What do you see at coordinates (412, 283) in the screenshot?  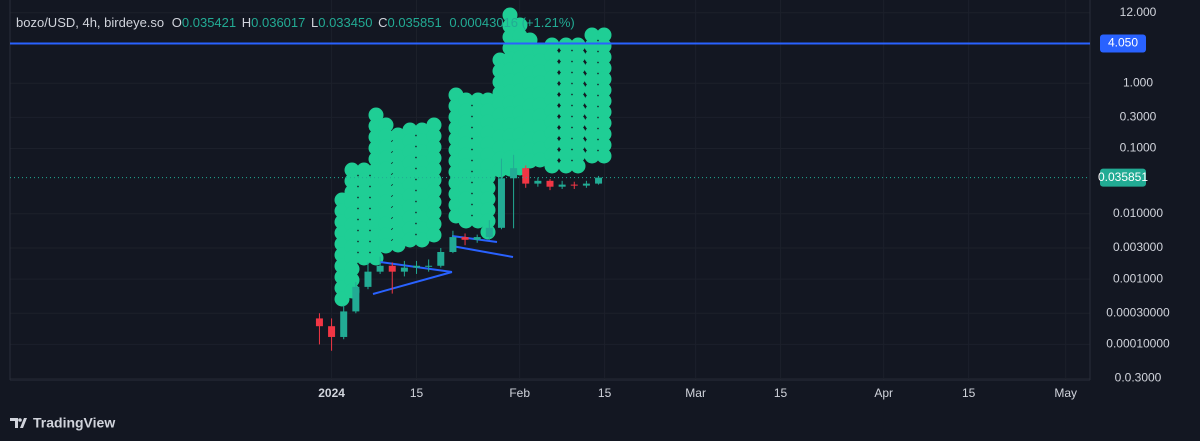 I see `trend-line` at bounding box center [412, 283].